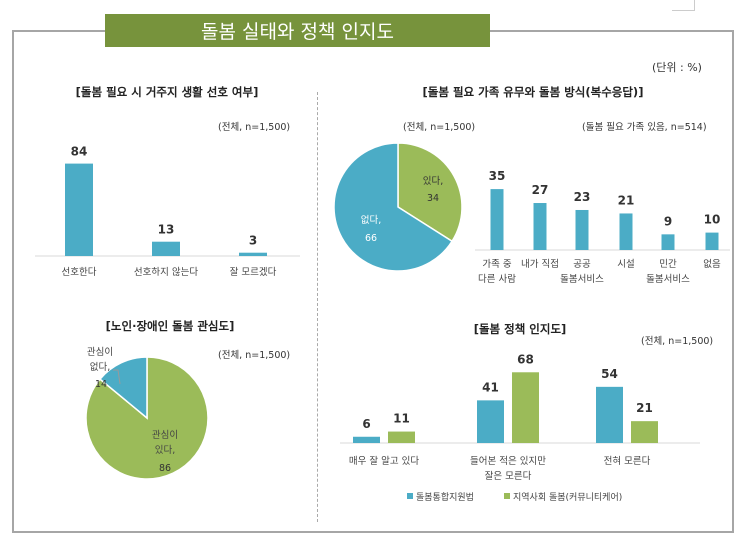 The image size is (749, 540). What do you see at coordinates (497, 279) in the screenshot?
I see `category-label: 다른 사람` at bounding box center [497, 279].